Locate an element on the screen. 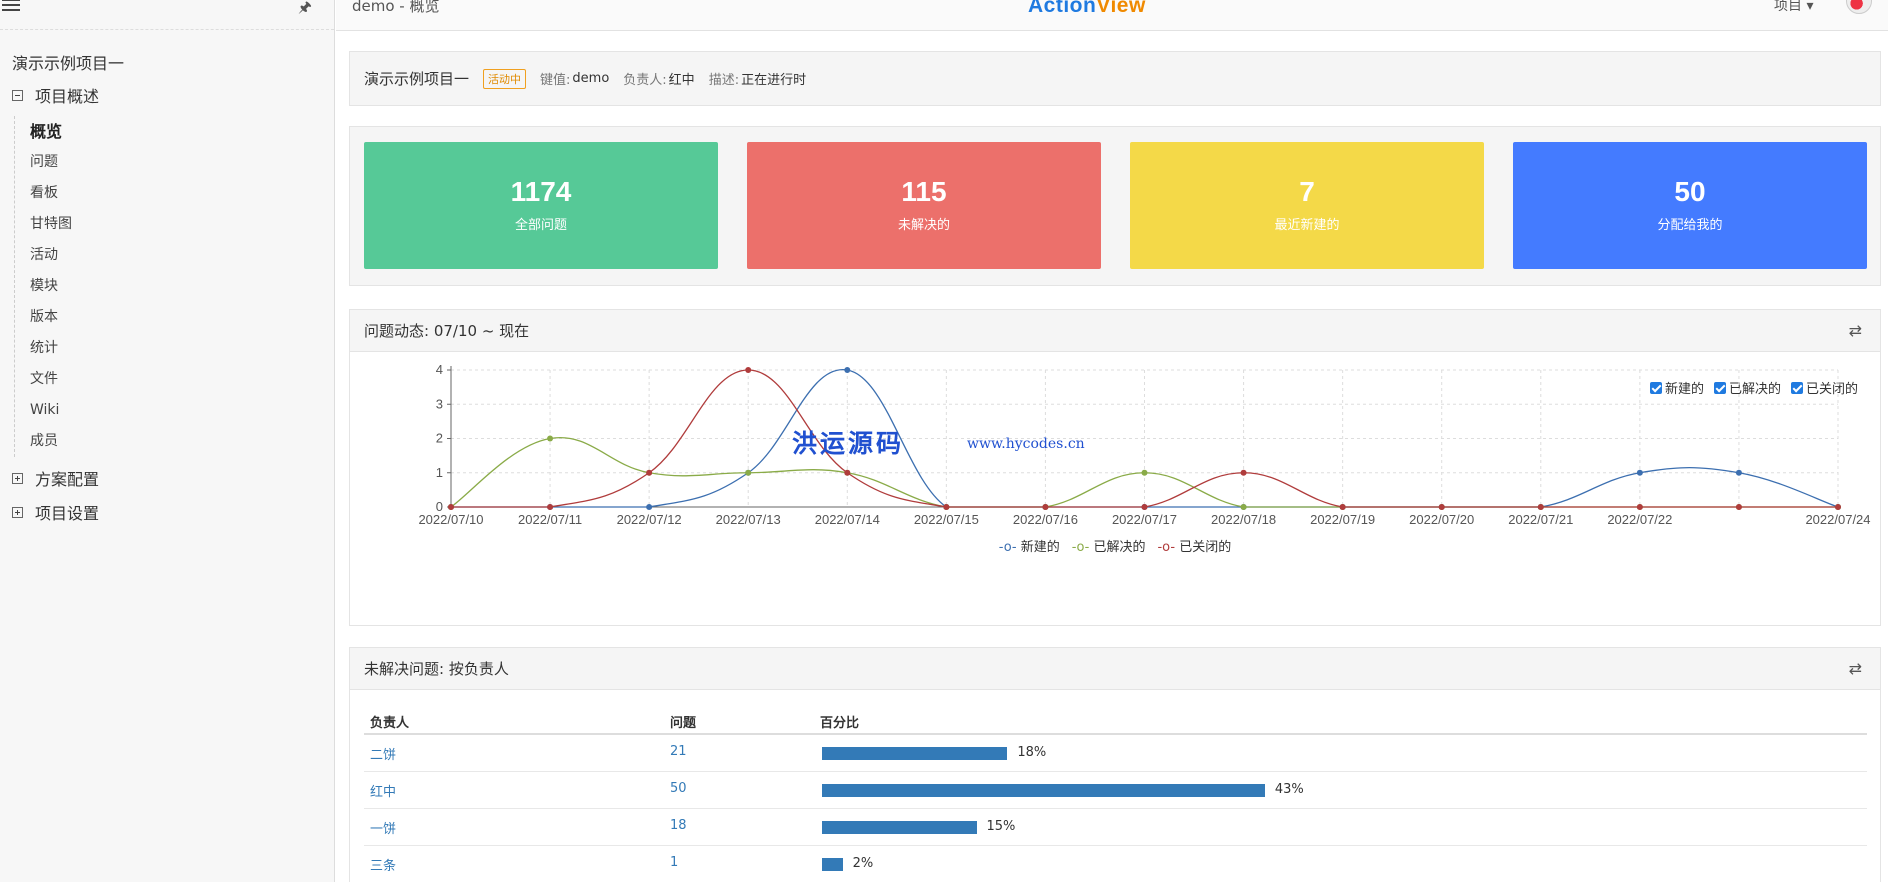  stat-card-assigned-to-me: 50 分配给我的 is located at coordinates (1690, 205).